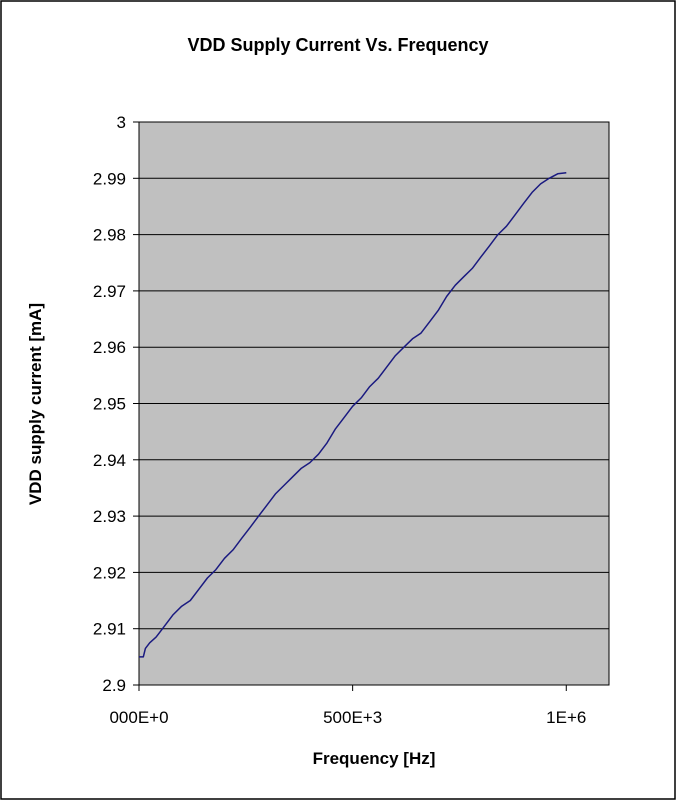  Describe the element at coordinates (114, 685) in the screenshot. I see `y-tick-label: 2.9` at that location.